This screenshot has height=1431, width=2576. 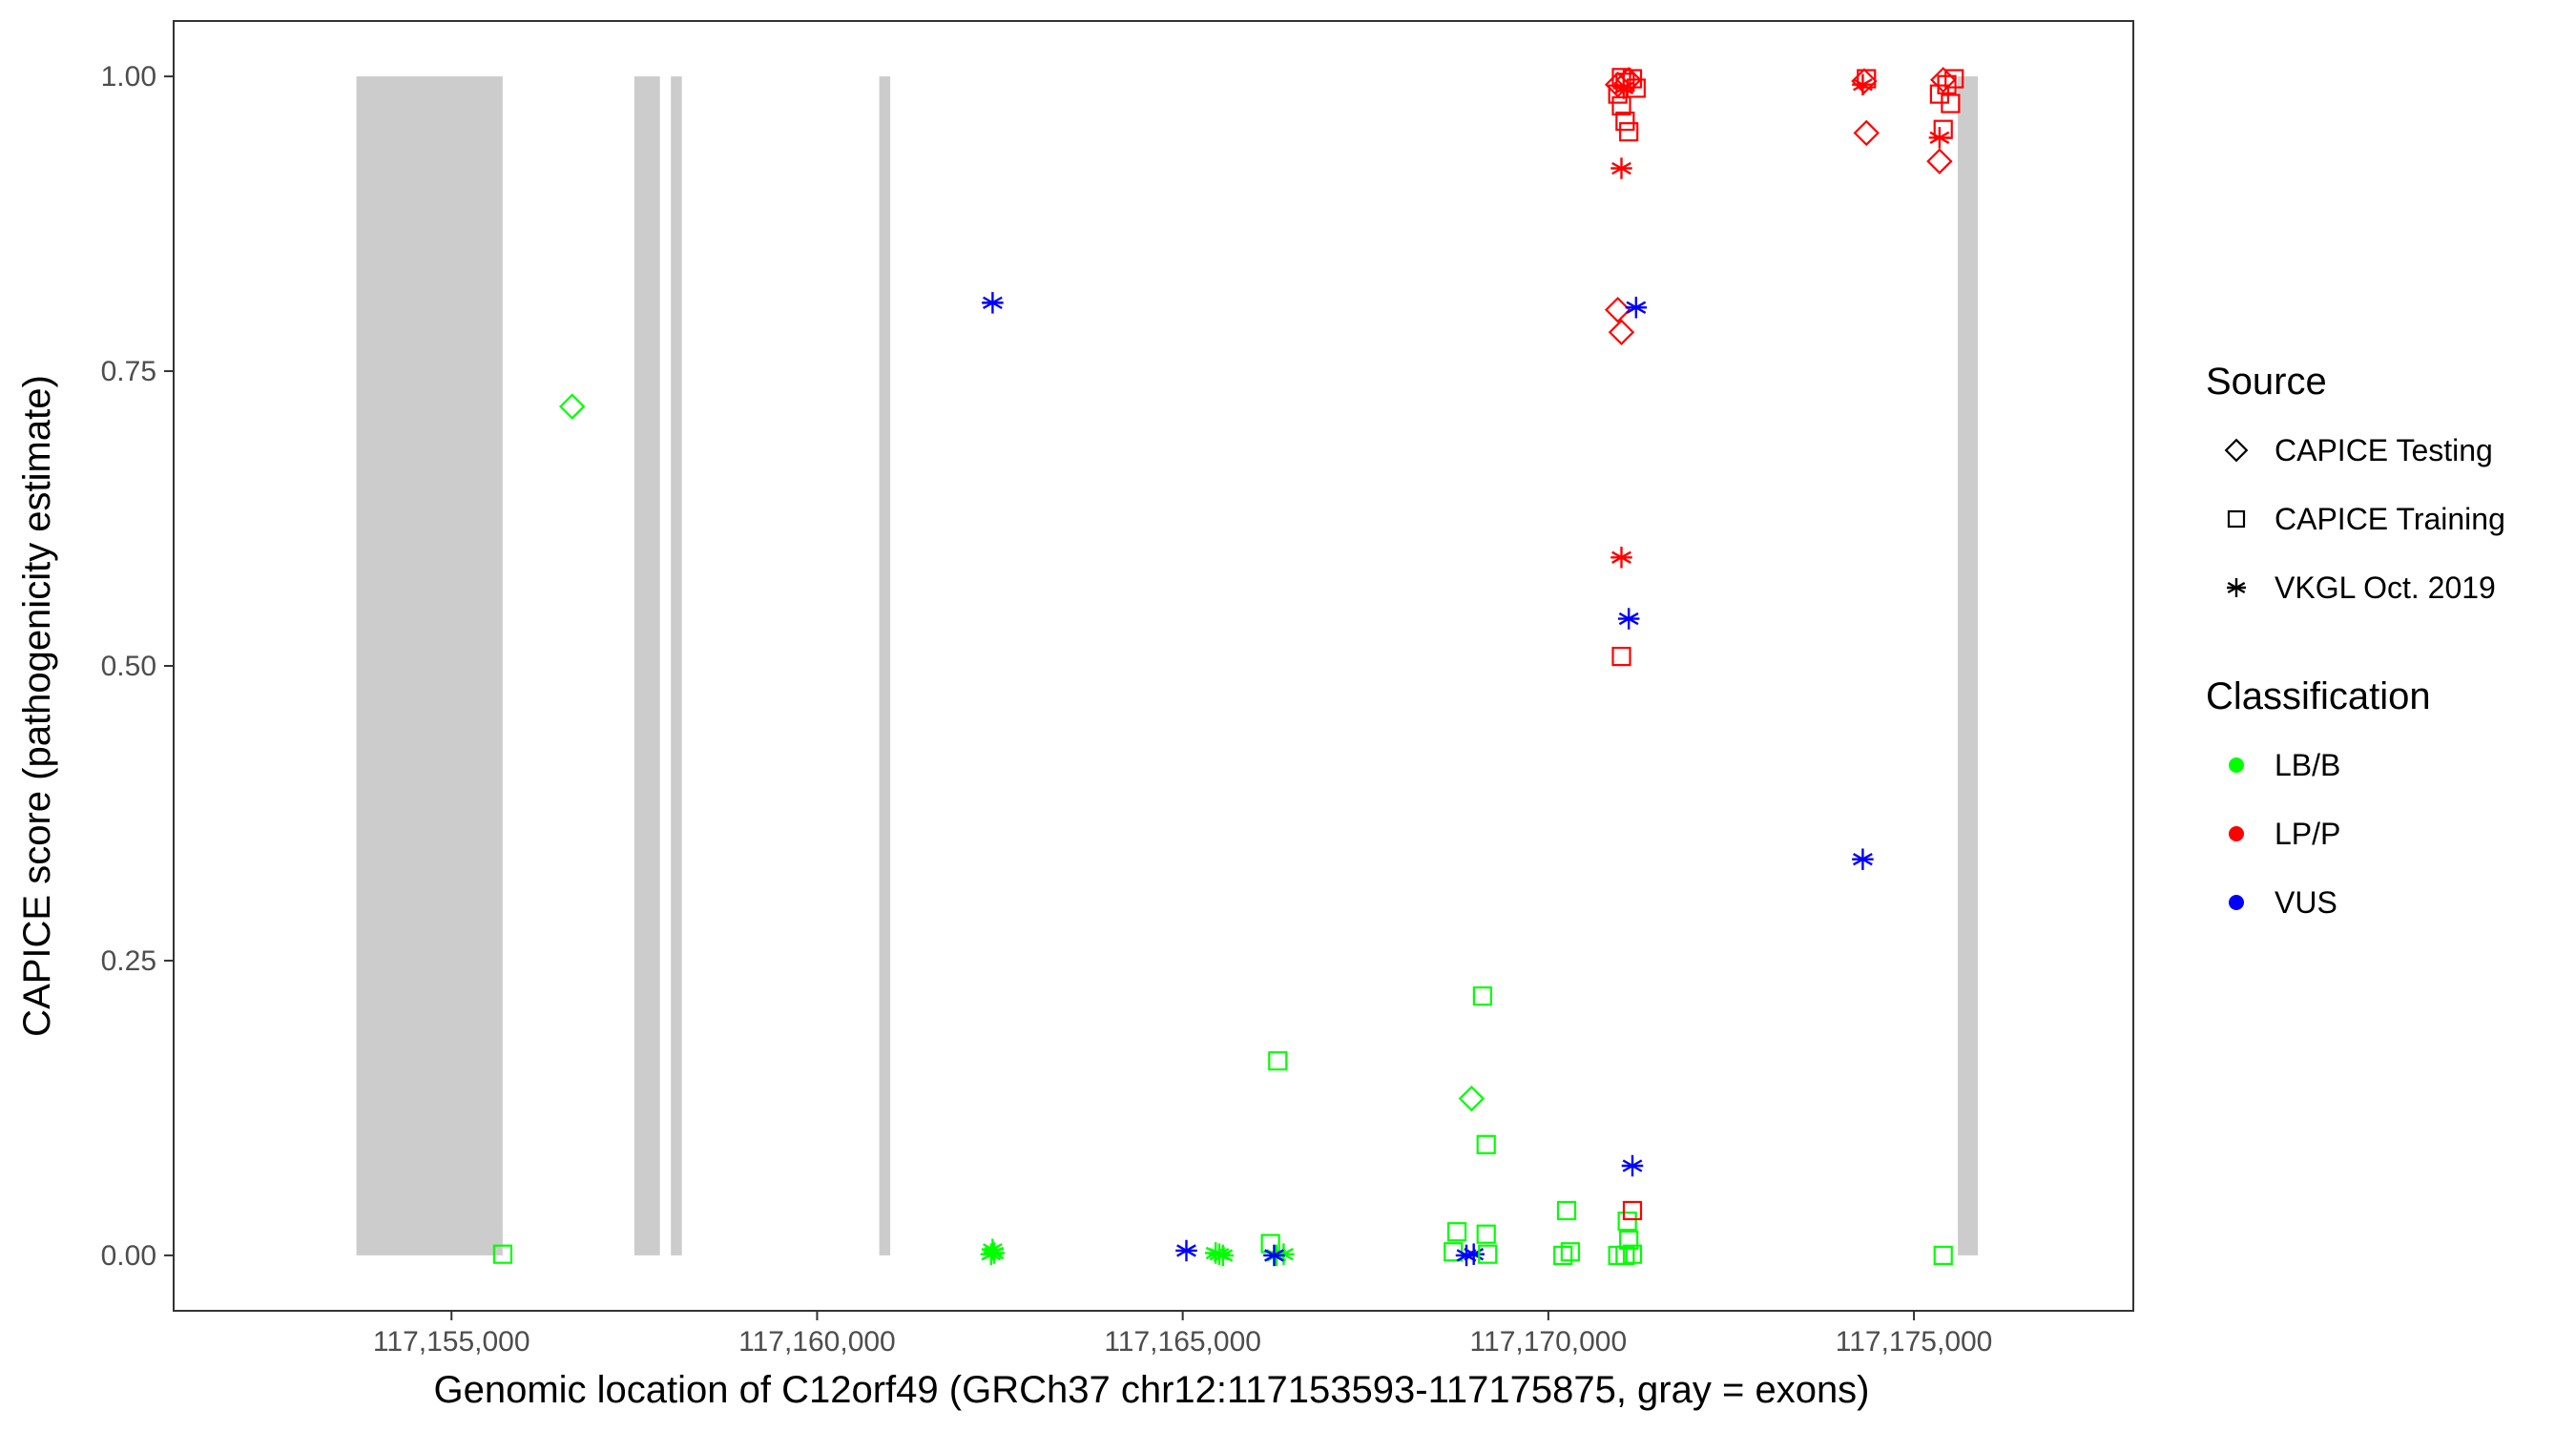 What do you see at coordinates (128, 1256) in the screenshot?
I see `y-tick-label-1: 0.00` at bounding box center [128, 1256].